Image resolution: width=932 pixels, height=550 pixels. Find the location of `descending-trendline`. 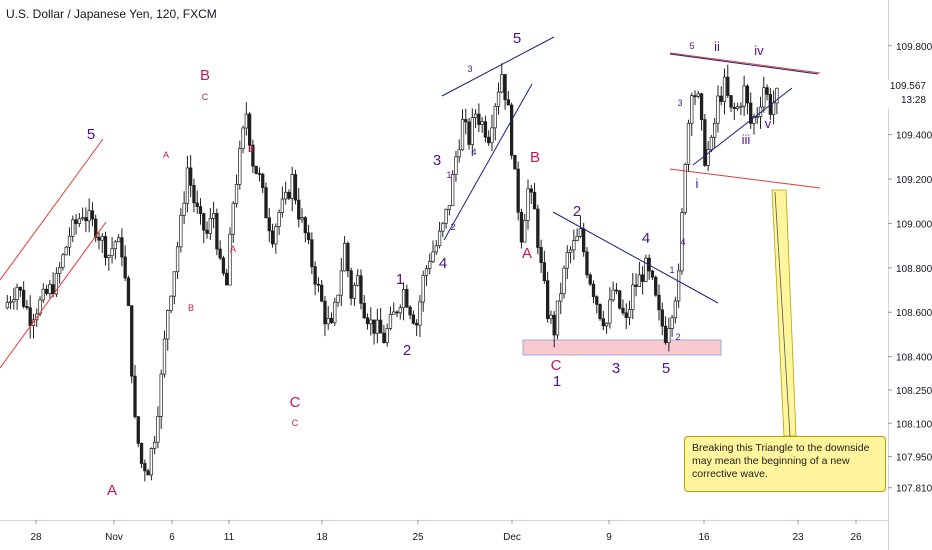

descending-trendline is located at coordinates (635, 257).